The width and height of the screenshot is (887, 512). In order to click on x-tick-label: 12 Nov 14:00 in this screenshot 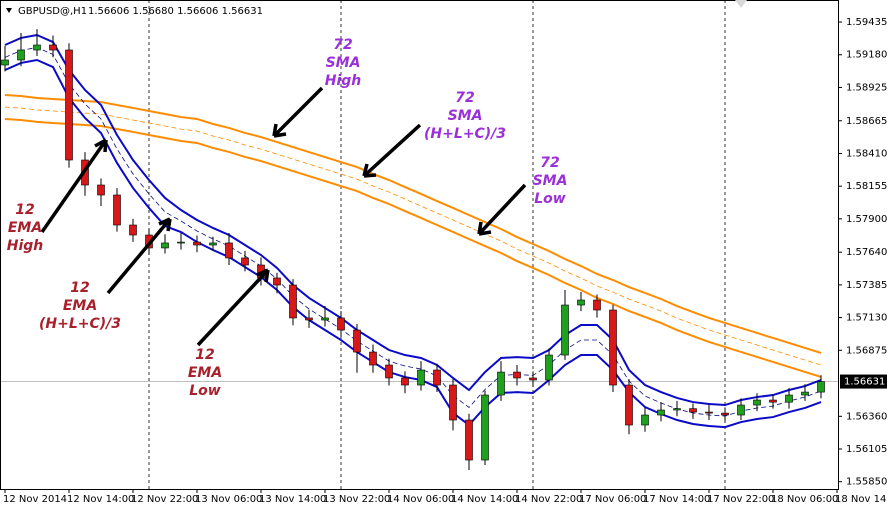, I will do `click(100, 499)`.